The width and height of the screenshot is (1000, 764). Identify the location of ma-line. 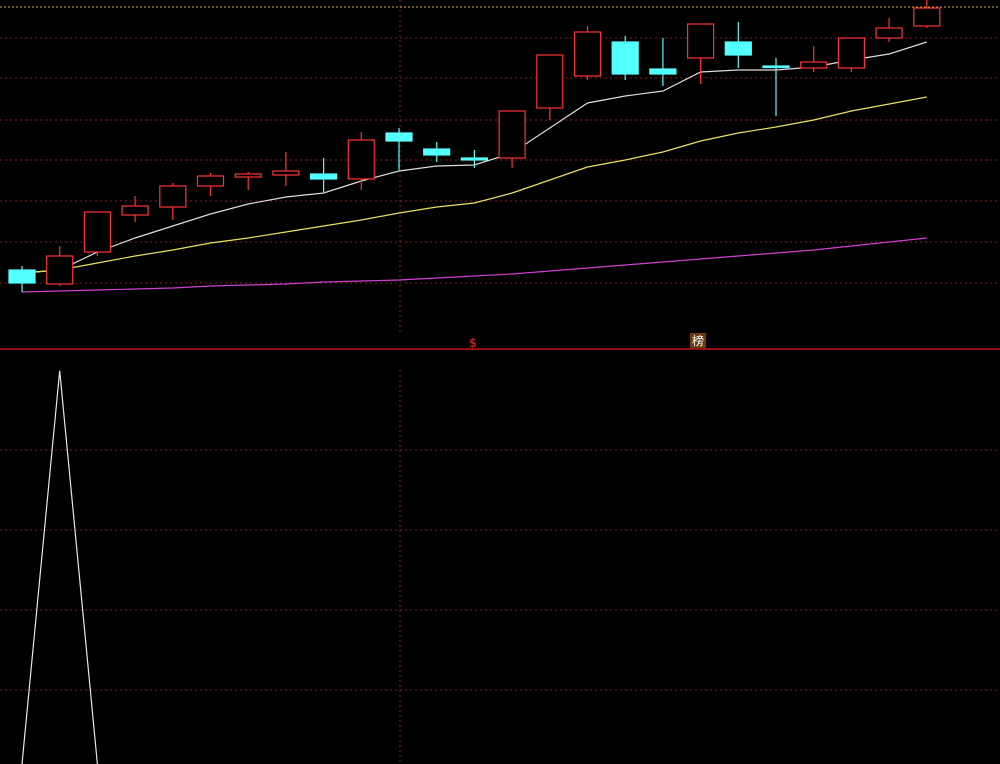
(474, 265).